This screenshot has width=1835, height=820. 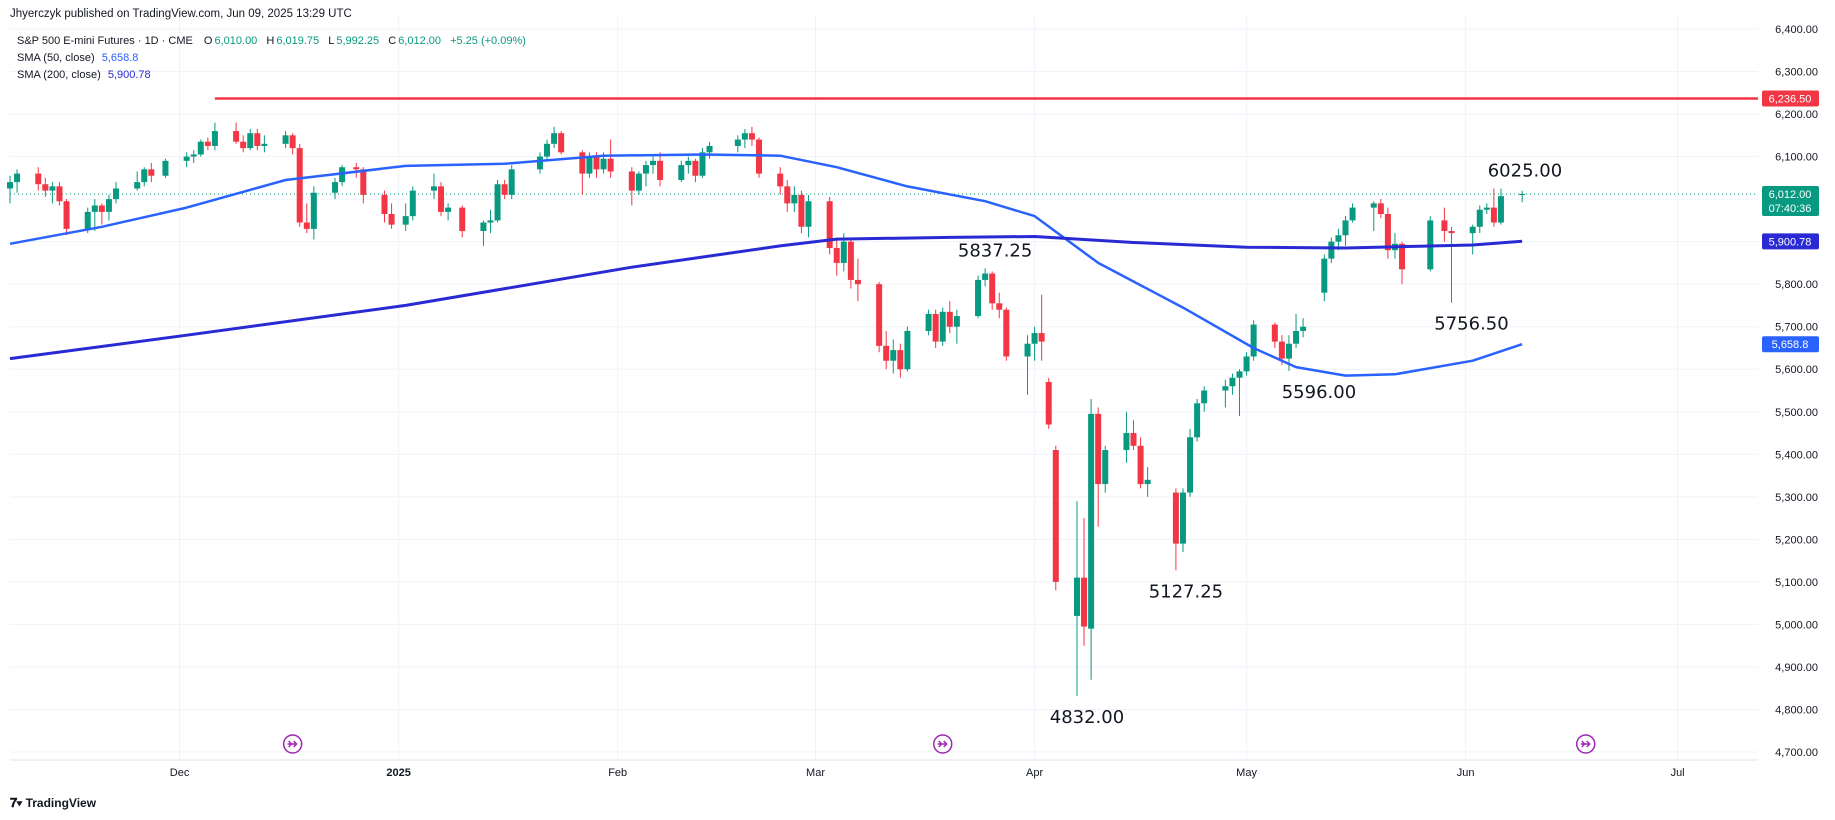 I want to click on sma200-line, so click(x=766, y=298).